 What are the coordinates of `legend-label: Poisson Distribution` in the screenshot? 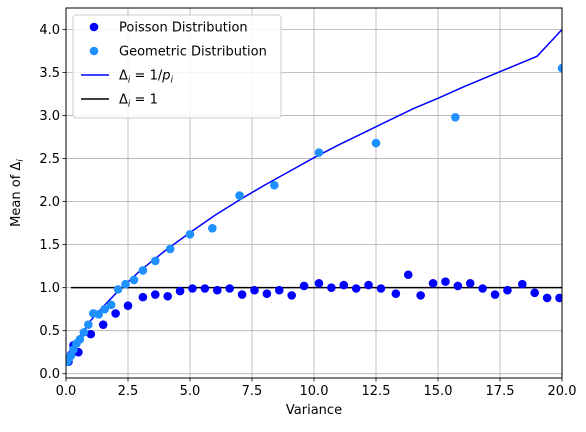 It's located at (183, 28).